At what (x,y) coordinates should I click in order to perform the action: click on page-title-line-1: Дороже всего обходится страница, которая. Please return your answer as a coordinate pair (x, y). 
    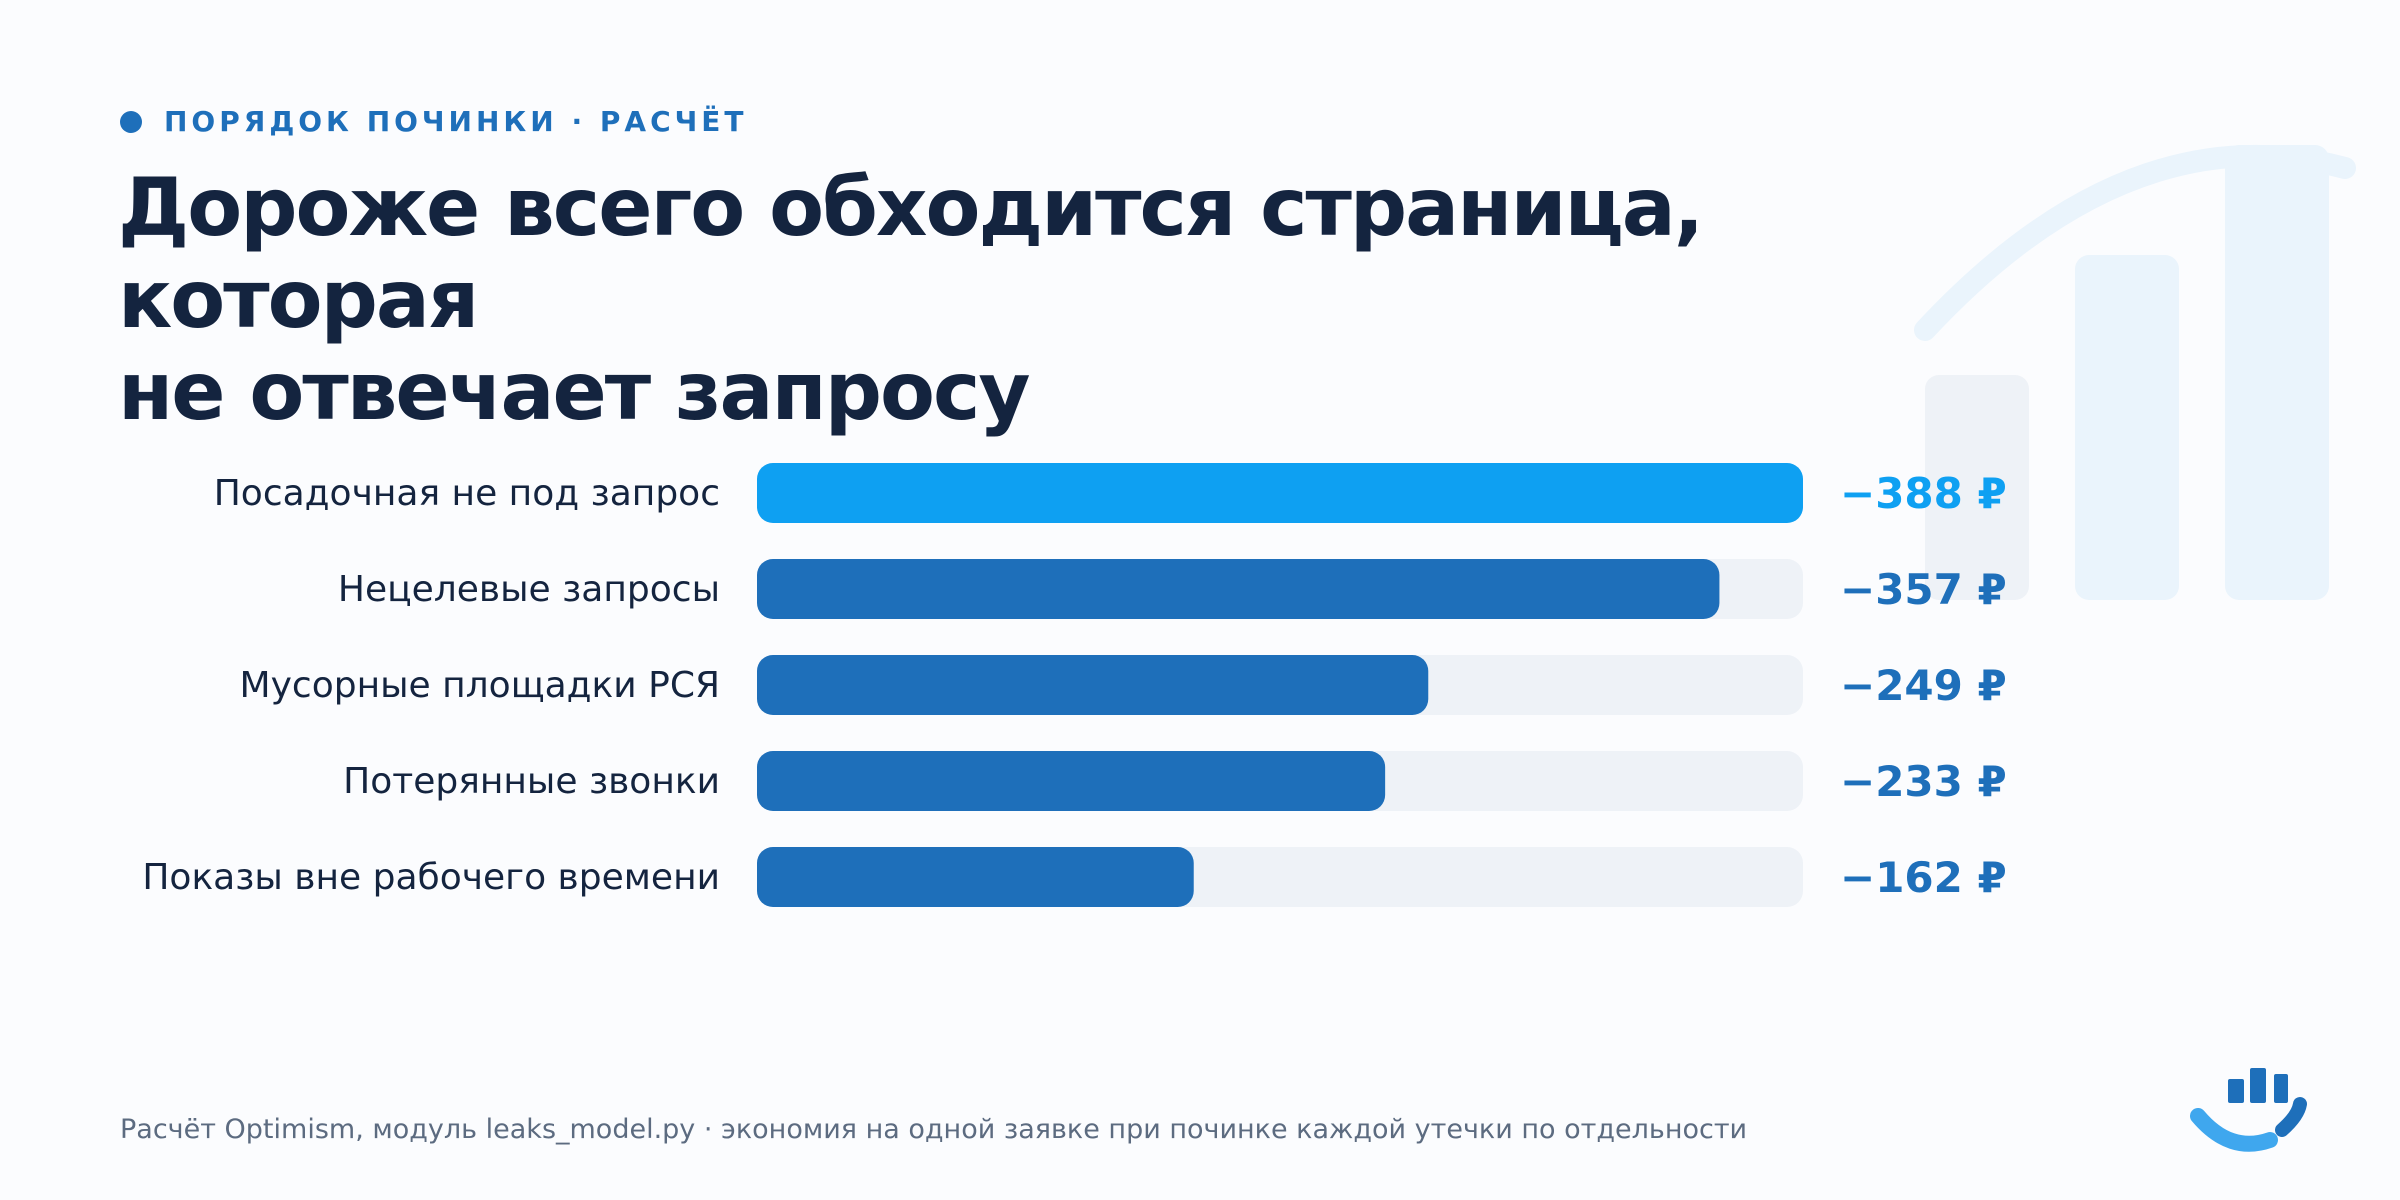
    Looking at the image, I should click on (911, 253).